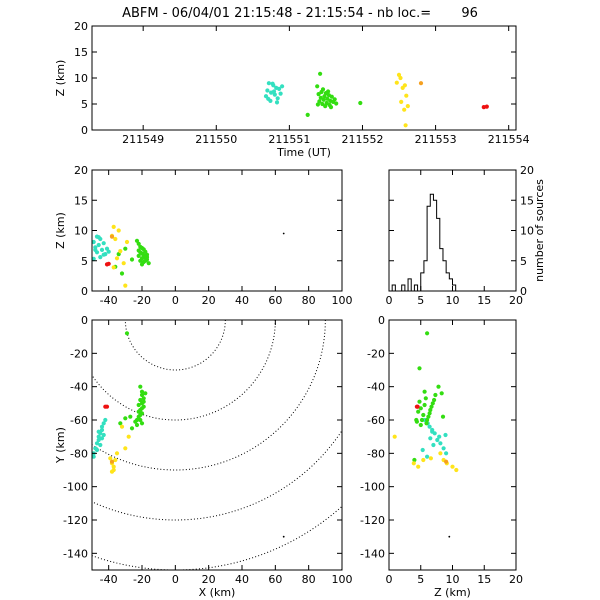  Describe the element at coordinates (142, 300) in the screenshot. I see `x-tick-label: -20` at that location.